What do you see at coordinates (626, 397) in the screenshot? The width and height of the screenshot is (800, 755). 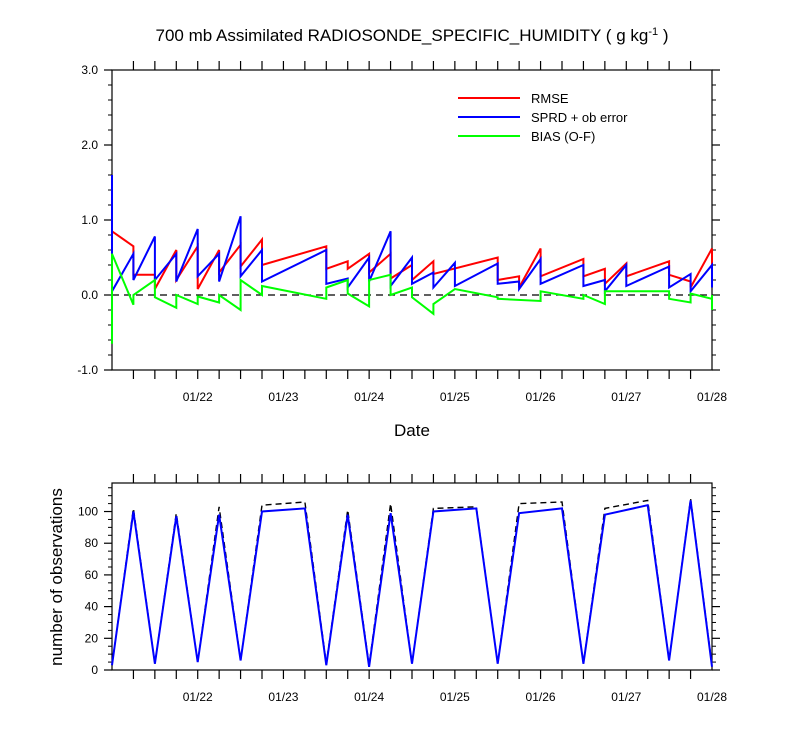 I see `top-x-tick-label: 01/27` at bounding box center [626, 397].